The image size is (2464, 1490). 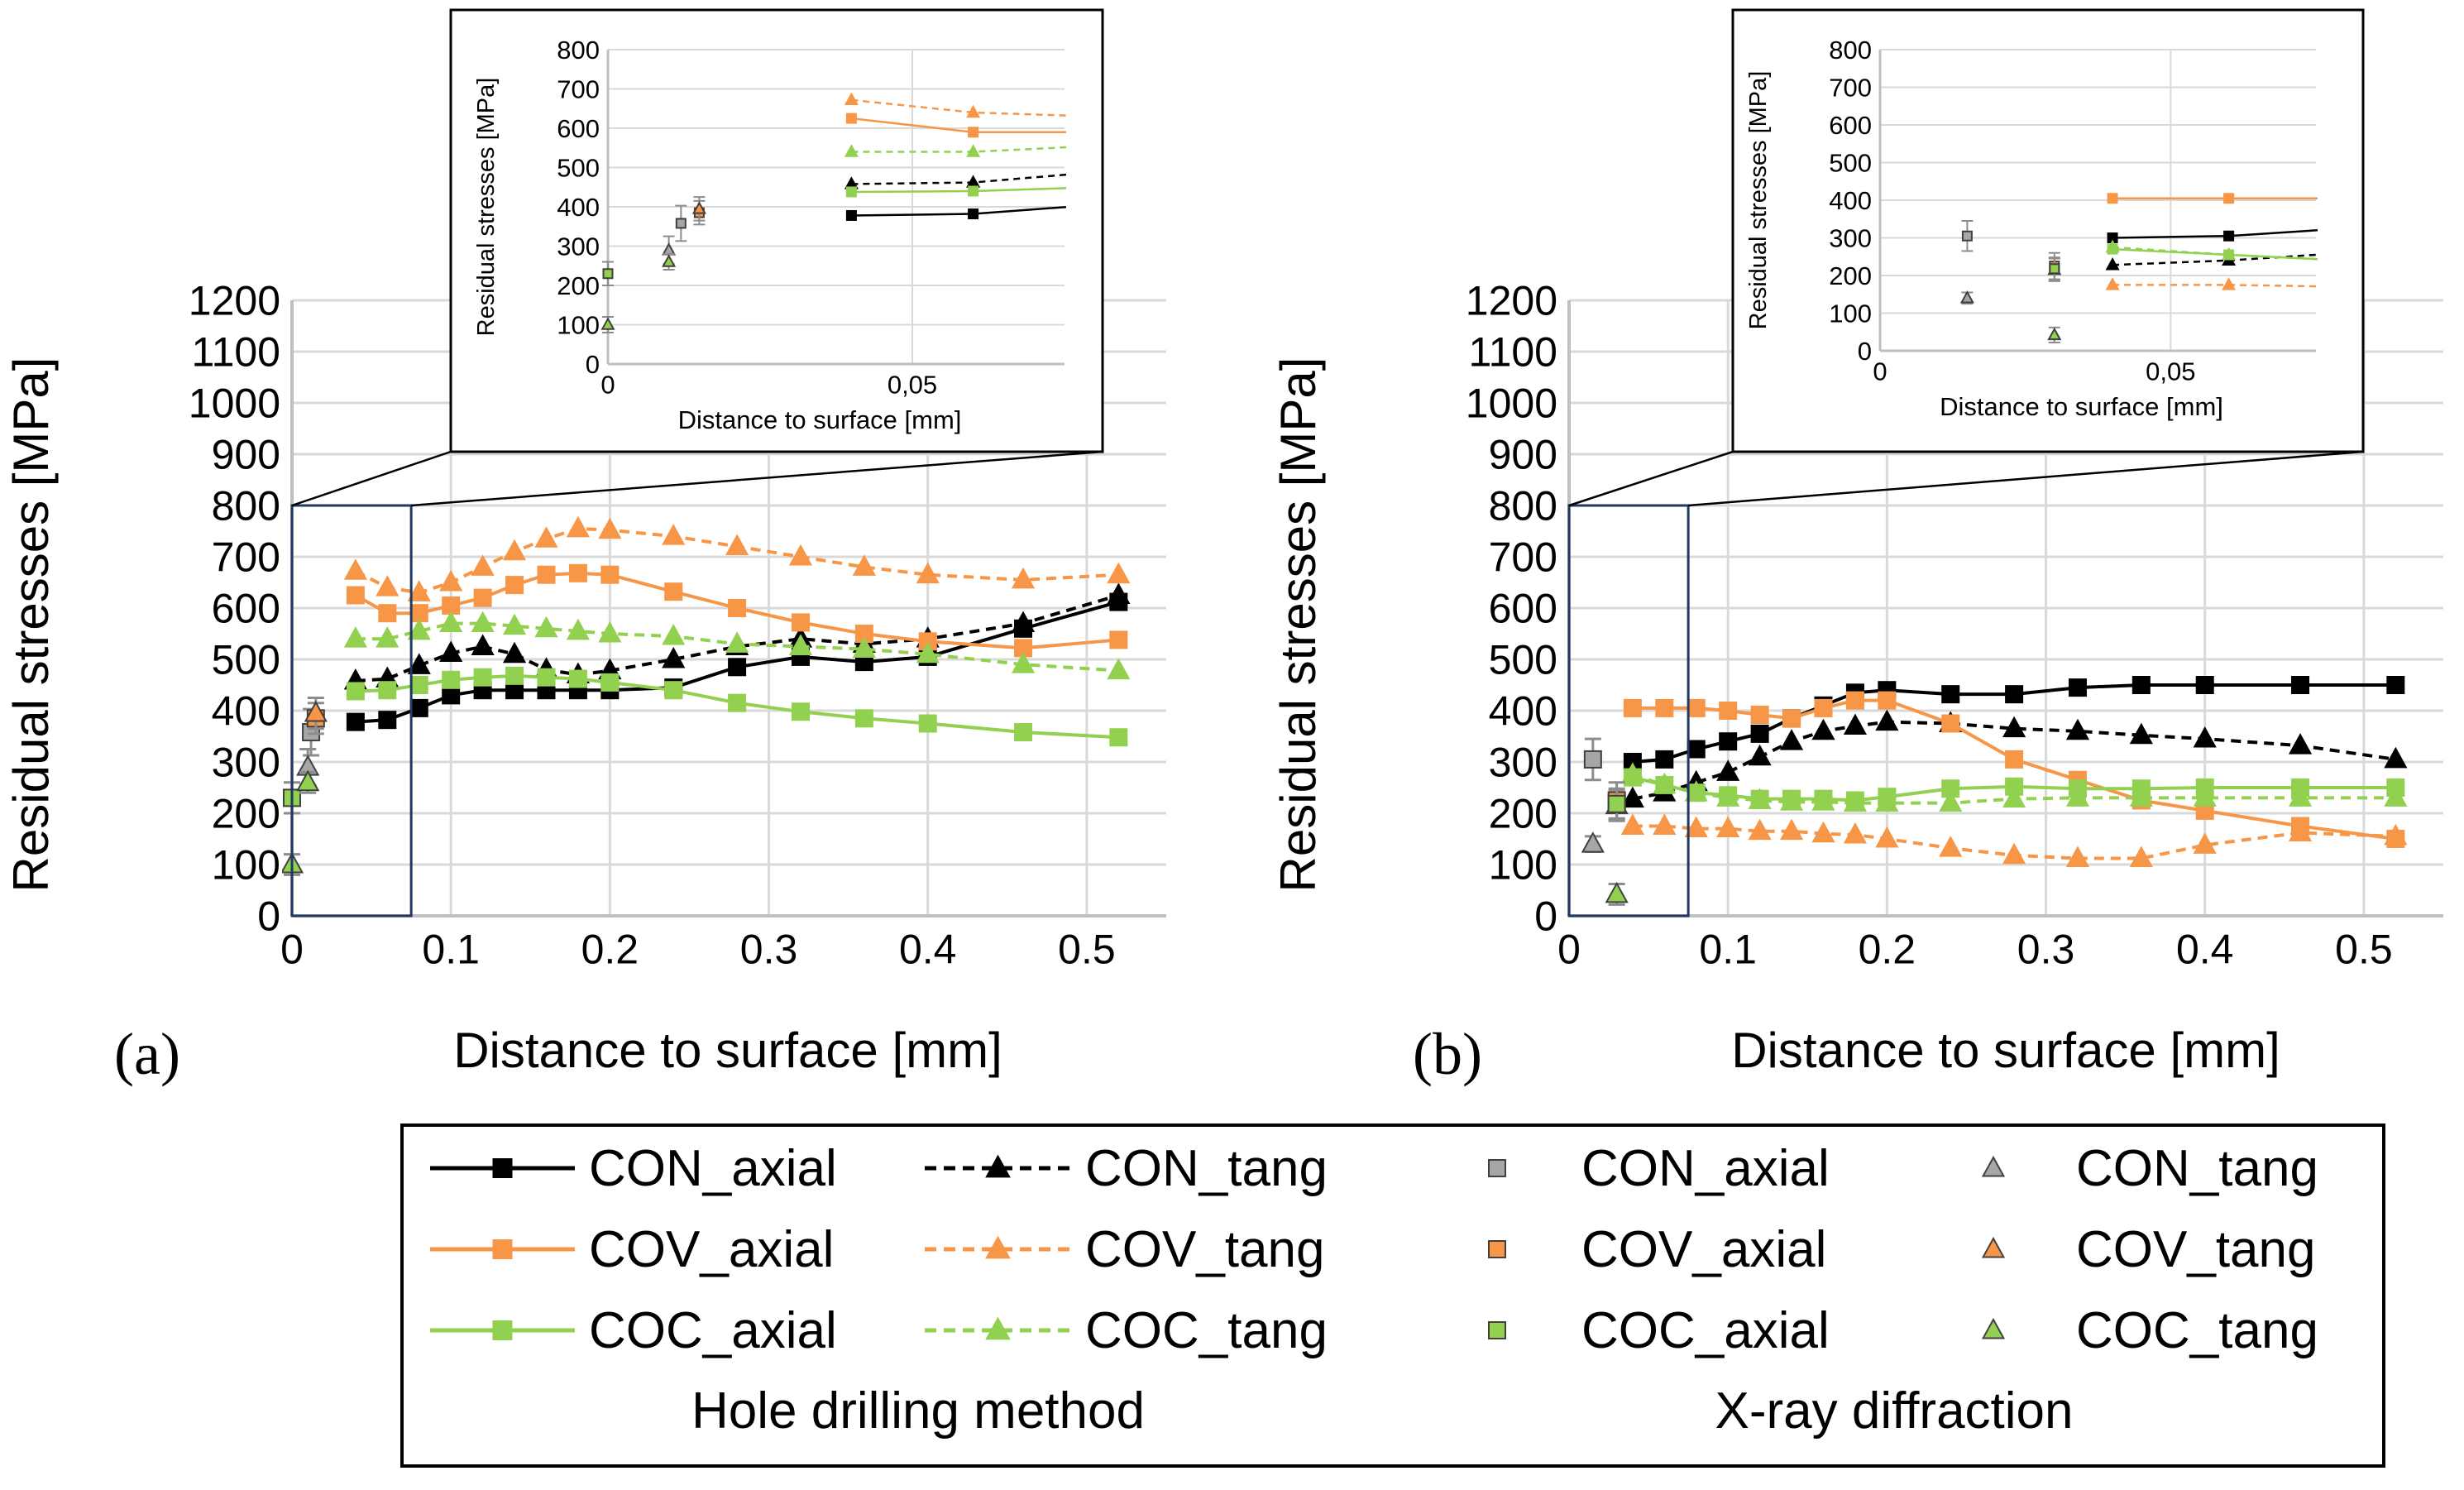 What do you see at coordinates (711, 1249) in the screenshot?
I see `legend-label: COV_axial` at bounding box center [711, 1249].